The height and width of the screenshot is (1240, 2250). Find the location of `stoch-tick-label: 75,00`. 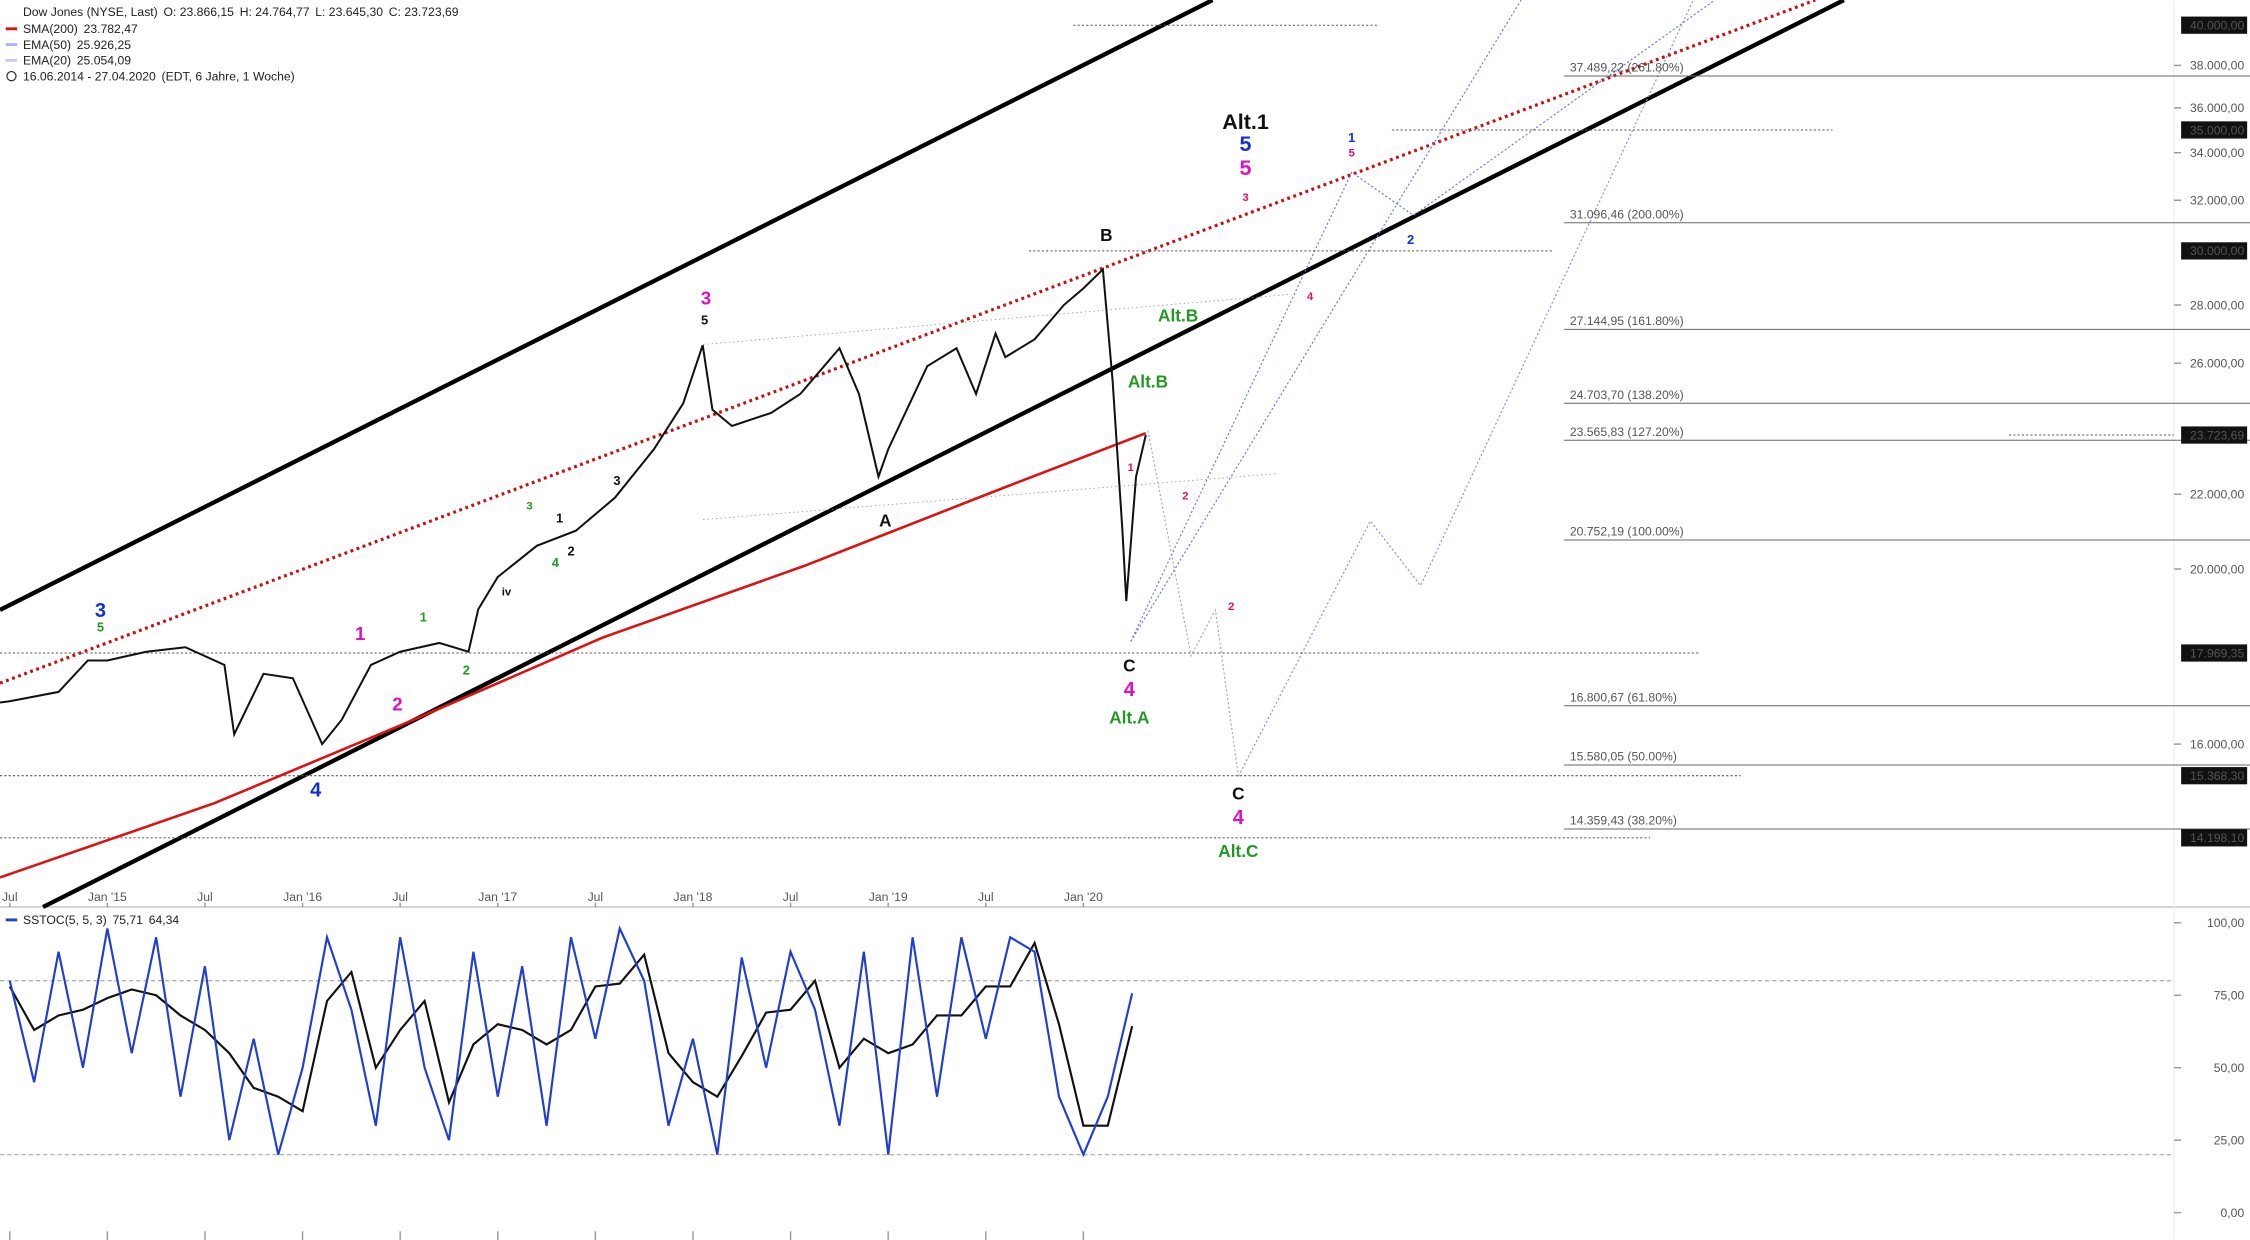

stoch-tick-label: 75,00 is located at coordinates (2229, 996).